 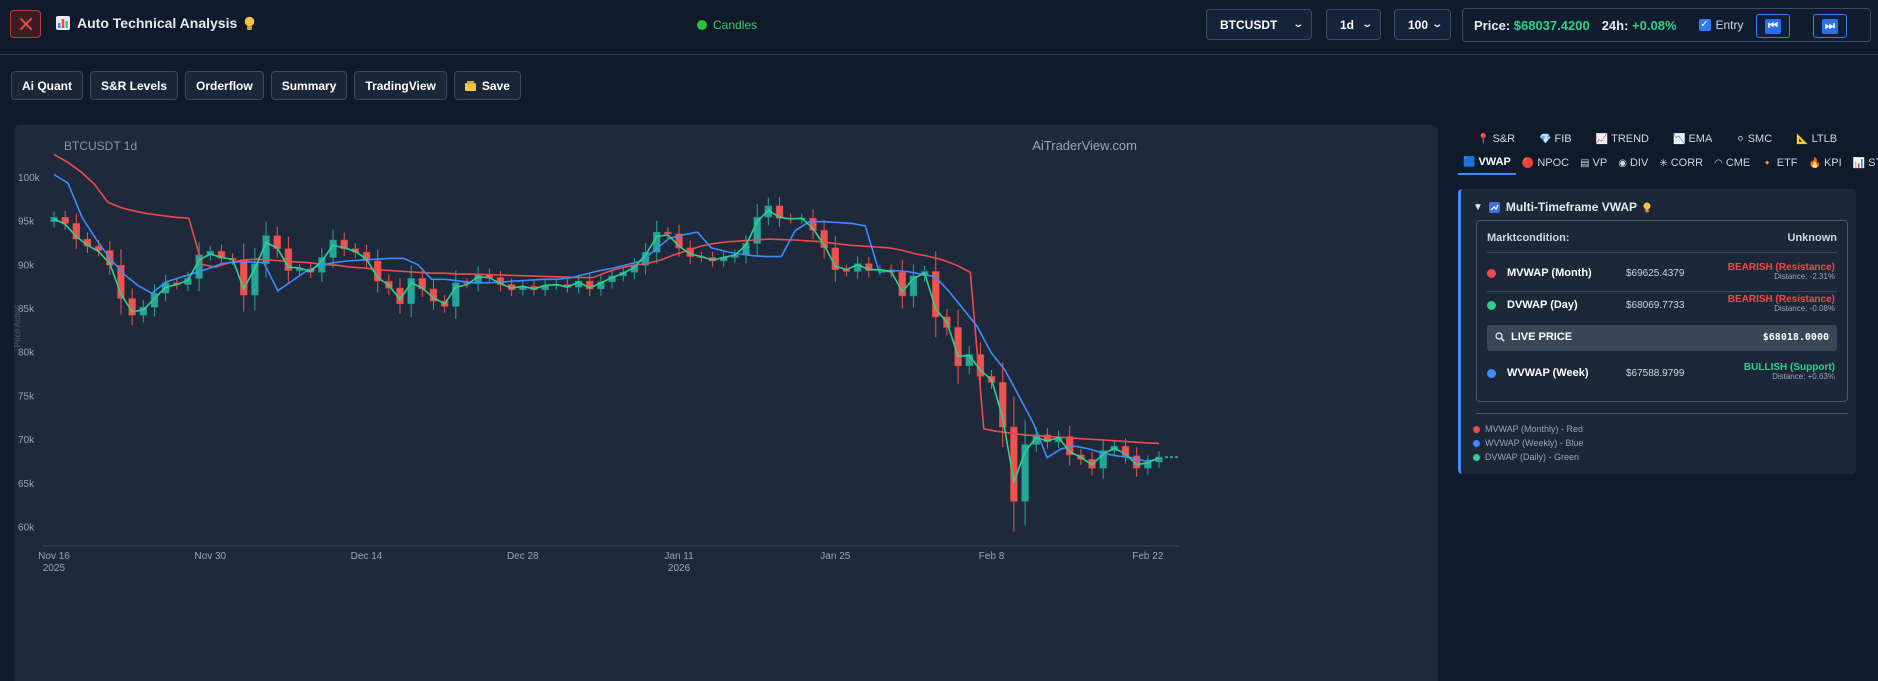 What do you see at coordinates (26, 353) in the screenshot?
I see `y-tick-label: 80k` at bounding box center [26, 353].